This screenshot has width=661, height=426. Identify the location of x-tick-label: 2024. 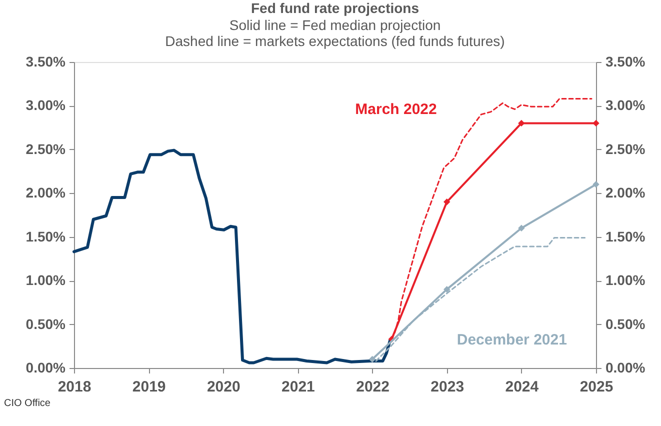
(522, 387).